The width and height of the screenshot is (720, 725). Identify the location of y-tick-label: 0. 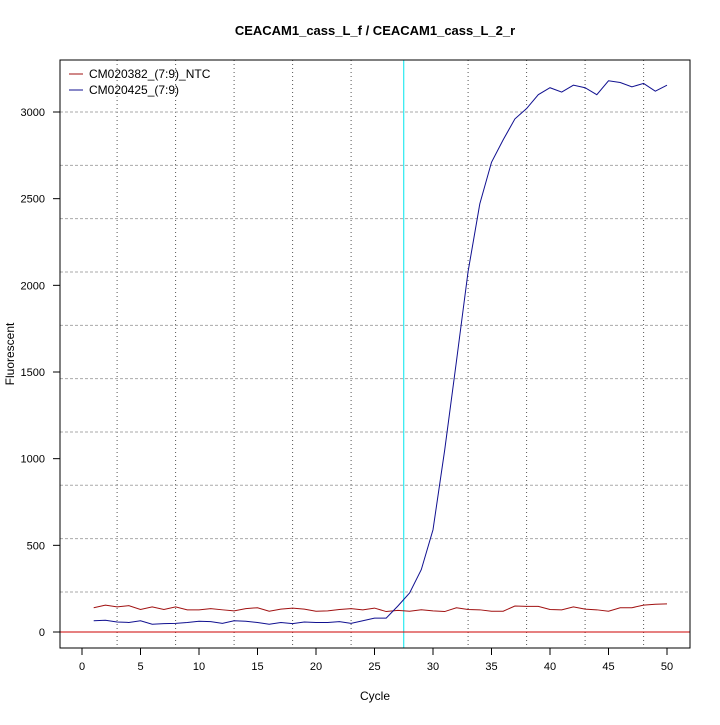
(42, 633).